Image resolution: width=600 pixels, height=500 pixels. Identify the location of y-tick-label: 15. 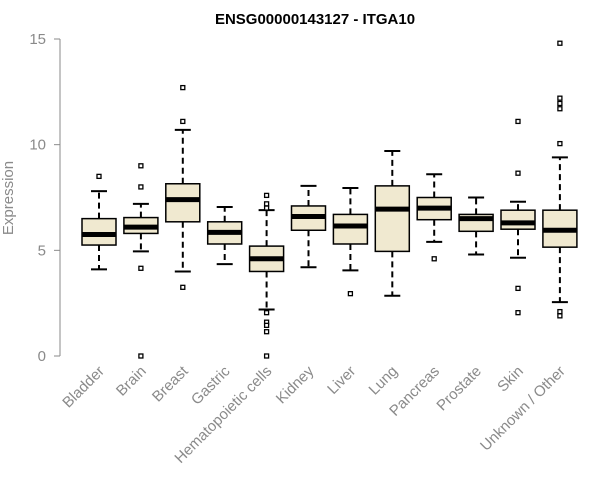
(37, 39).